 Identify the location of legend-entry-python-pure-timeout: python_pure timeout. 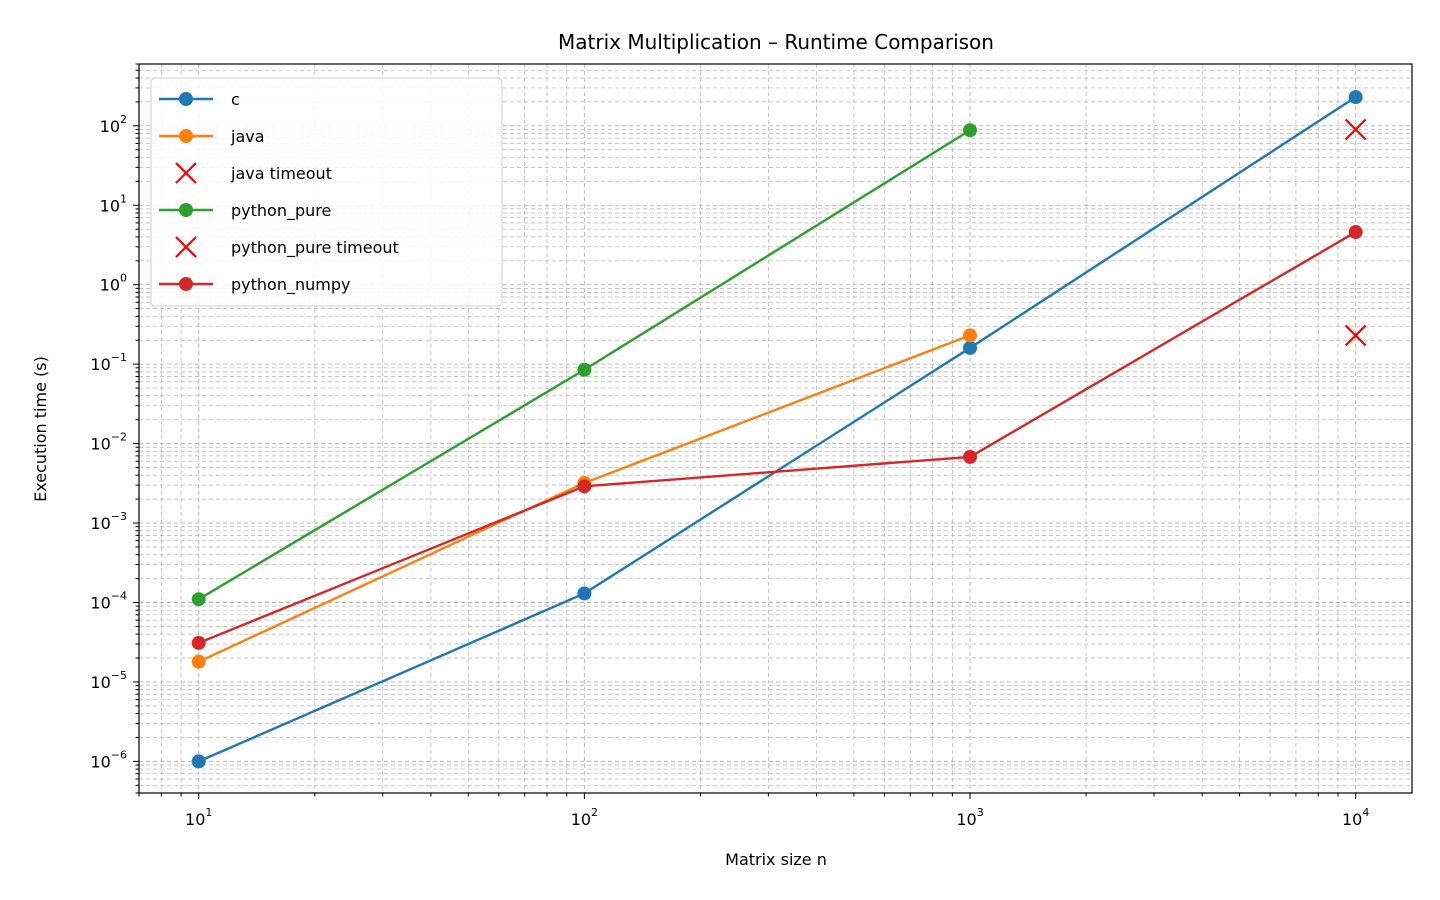
(287, 247).